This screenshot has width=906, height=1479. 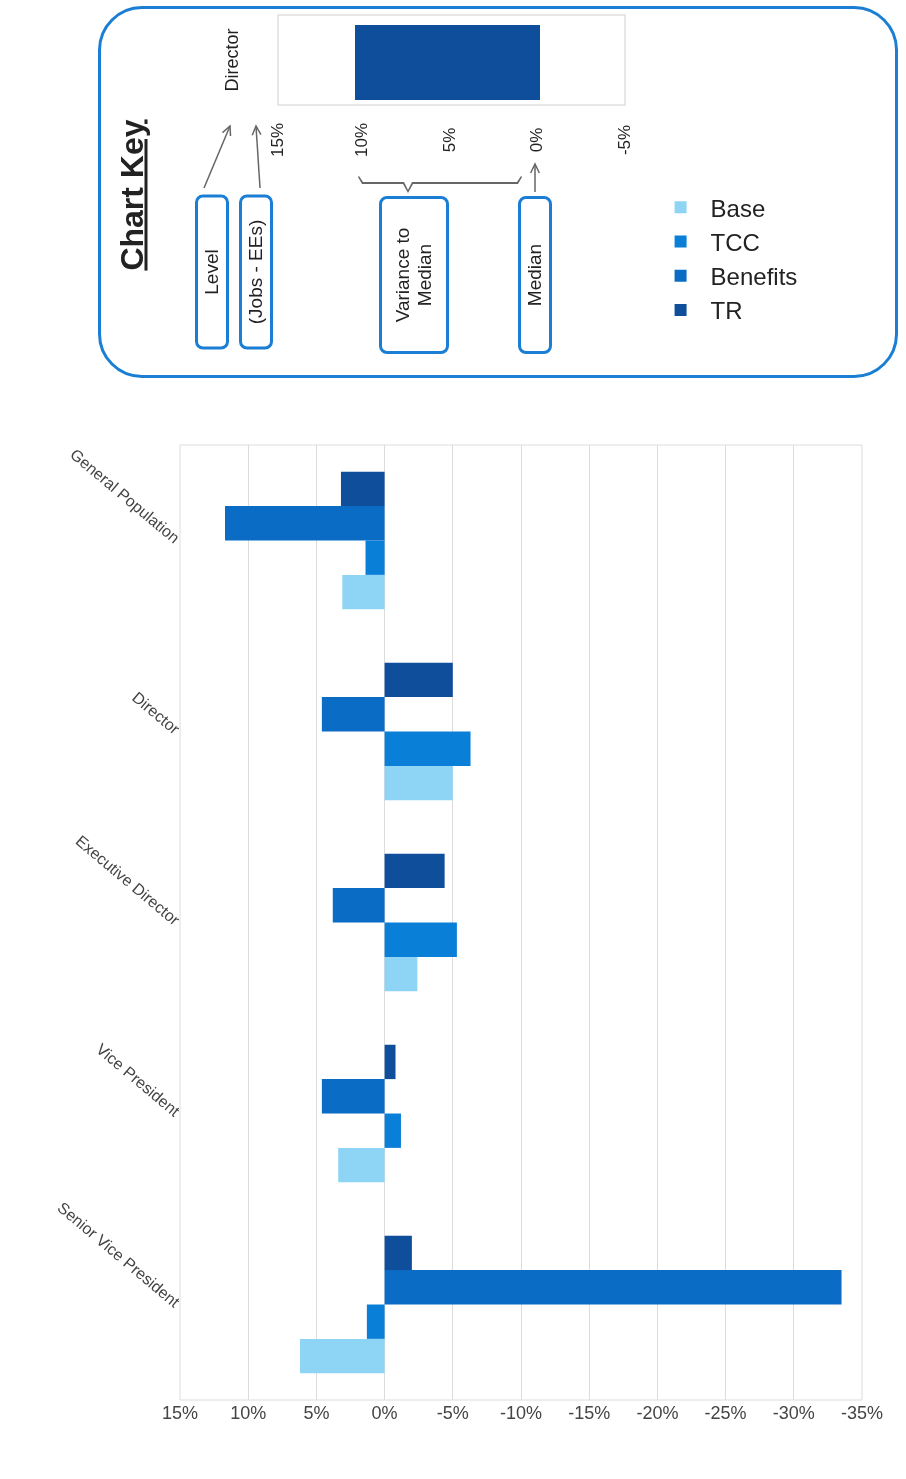 What do you see at coordinates (537, 140) in the screenshot?
I see `text: 0%` at bounding box center [537, 140].